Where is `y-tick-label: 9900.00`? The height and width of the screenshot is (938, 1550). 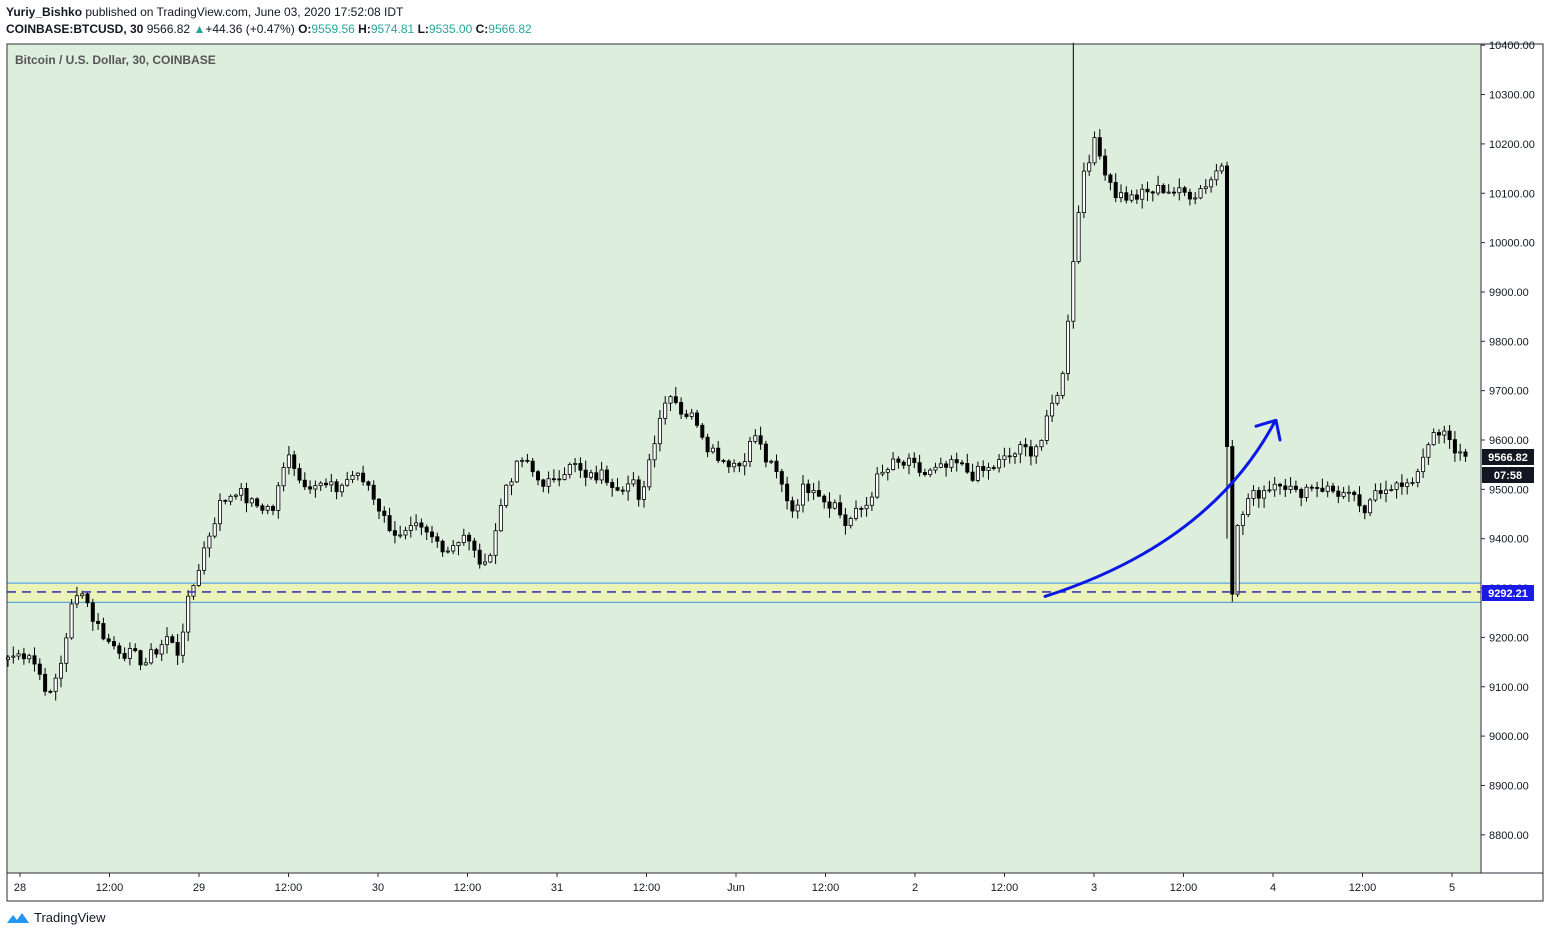
y-tick-label: 9900.00 is located at coordinates (1509, 293).